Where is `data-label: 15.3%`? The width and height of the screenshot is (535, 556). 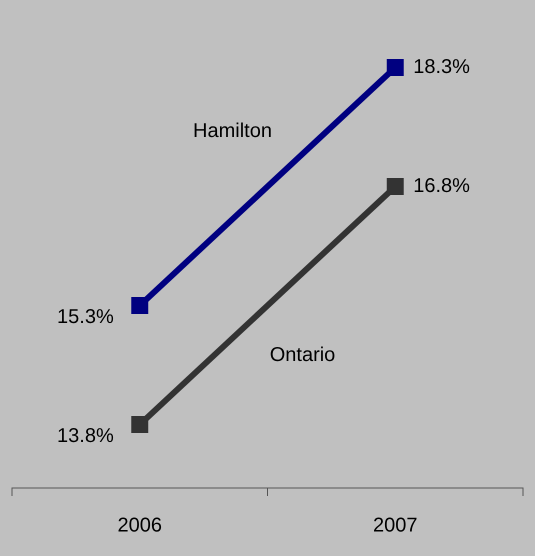 data-label: 15.3% is located at coordinates (85, 317).